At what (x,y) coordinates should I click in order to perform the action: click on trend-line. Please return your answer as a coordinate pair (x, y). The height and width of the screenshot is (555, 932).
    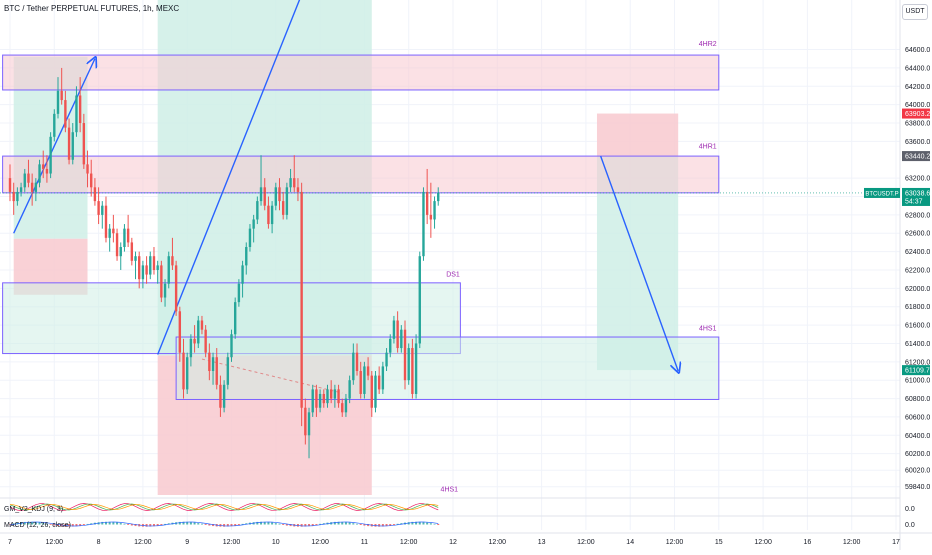
    Looking at the image, I should click on (272, 376).